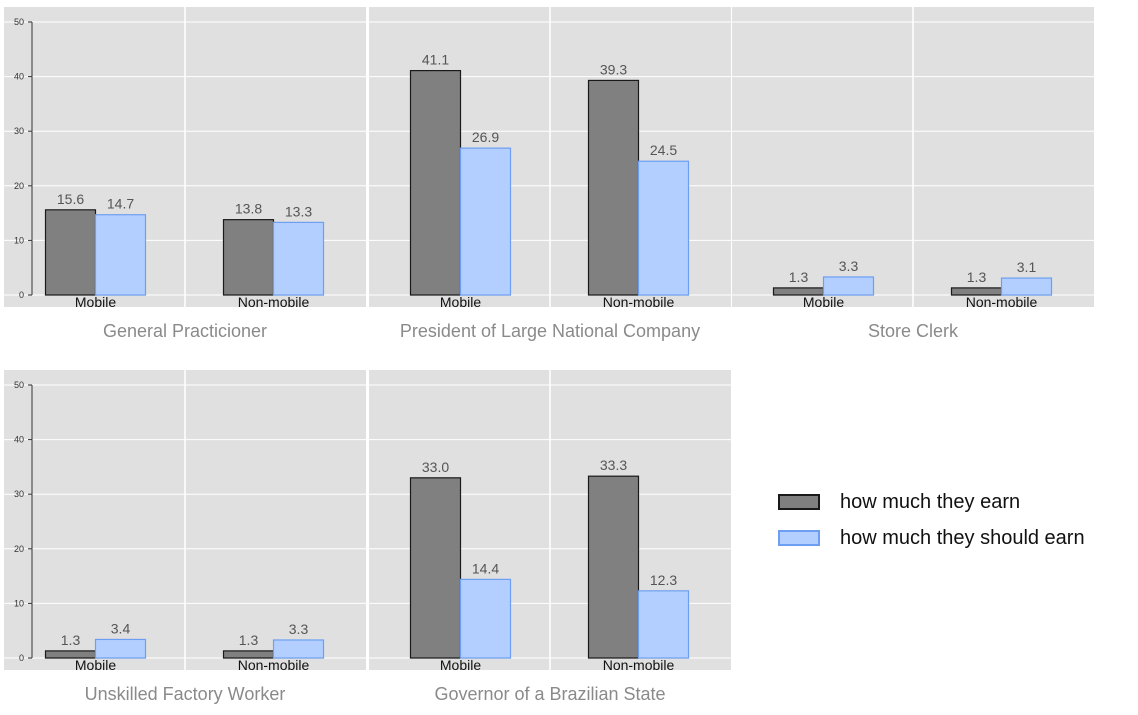 The width and height of the screenshot is (1138, 715). I want to click on value-label-earn: 41.1, so click(435, 60).